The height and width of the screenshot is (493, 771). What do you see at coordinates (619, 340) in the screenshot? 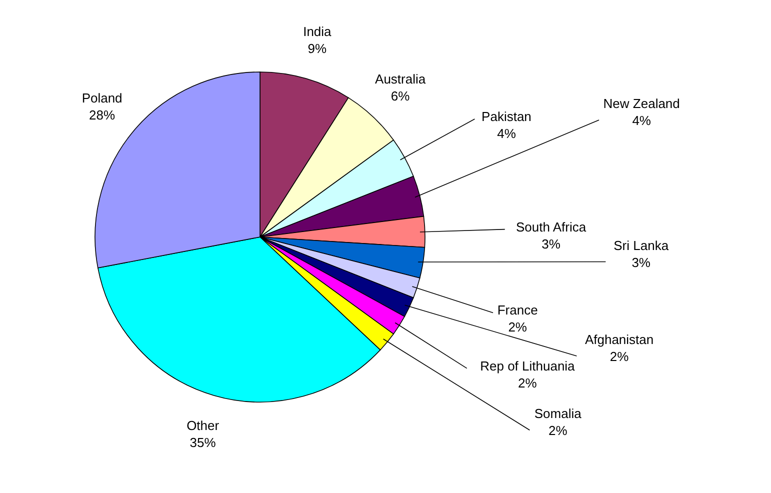
I see `slice-label: Afghanistan` at bounding box center [619, 340].